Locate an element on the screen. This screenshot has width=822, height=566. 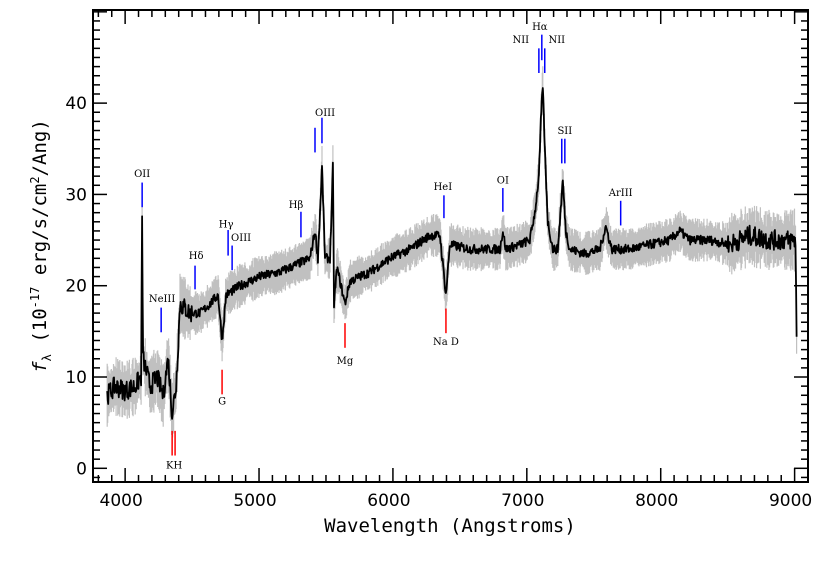
line-label: NeIII is located at coordinates (162, 299).